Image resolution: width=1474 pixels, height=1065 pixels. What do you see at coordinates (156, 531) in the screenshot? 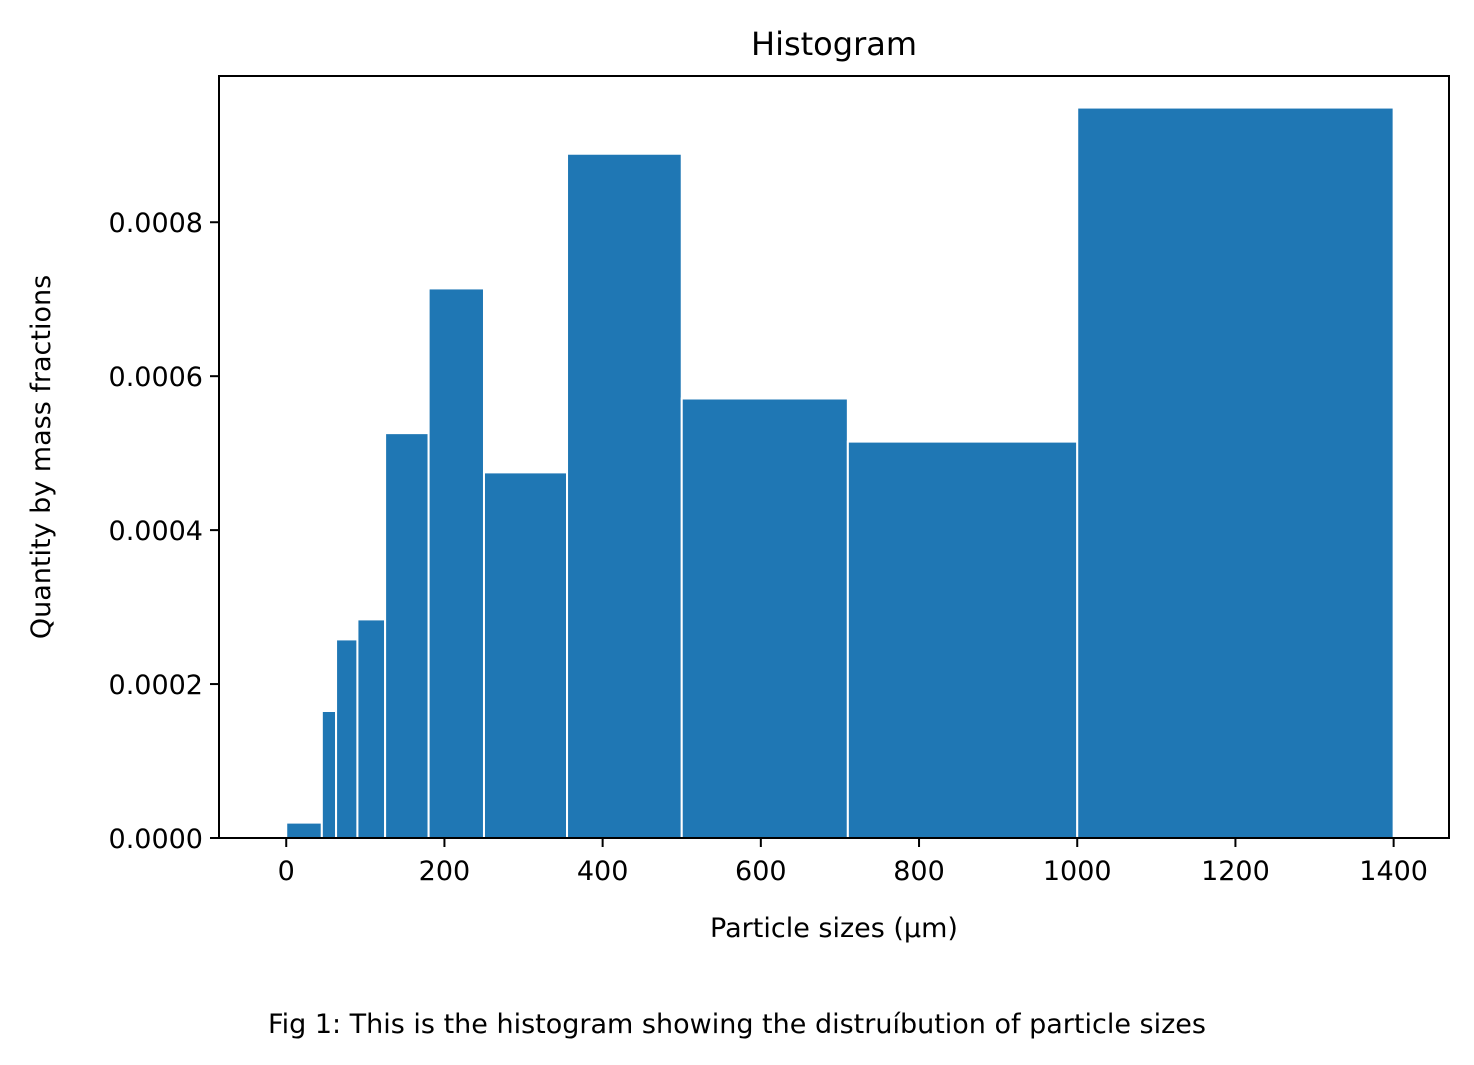
I see `y-tick-label: 0.0004` at bounding box center [156, 531].